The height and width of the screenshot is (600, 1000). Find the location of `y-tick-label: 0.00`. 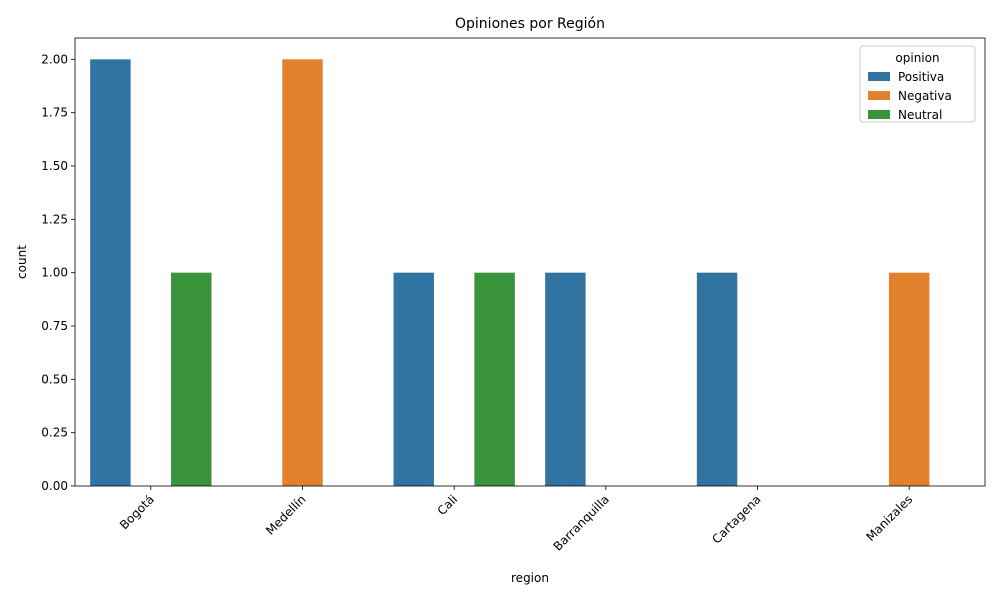

y-tick-label: 0.00 is located at coordinates (54, 486).